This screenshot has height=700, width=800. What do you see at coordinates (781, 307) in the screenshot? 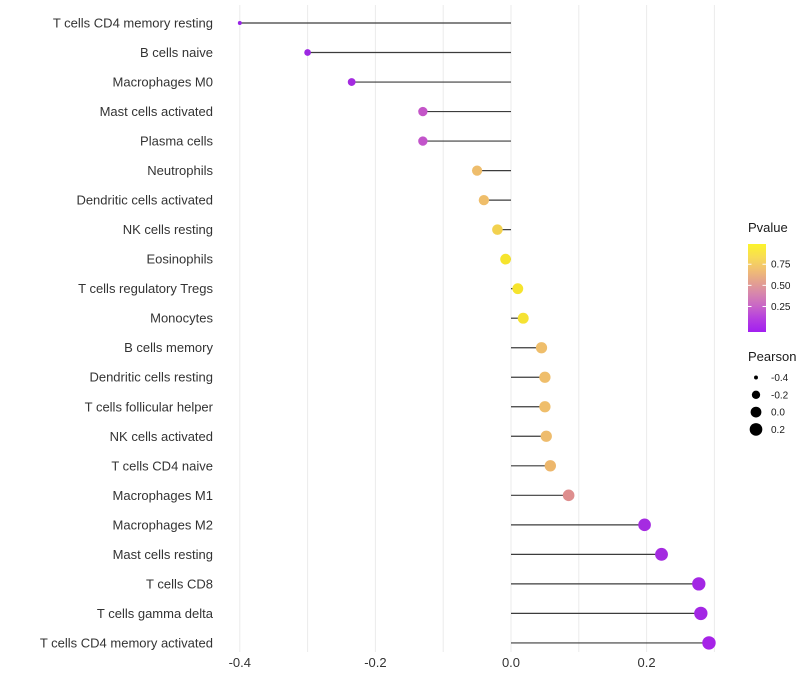
I see `colorbar-tick-label: 0.25` at bounding box center [781, 307].